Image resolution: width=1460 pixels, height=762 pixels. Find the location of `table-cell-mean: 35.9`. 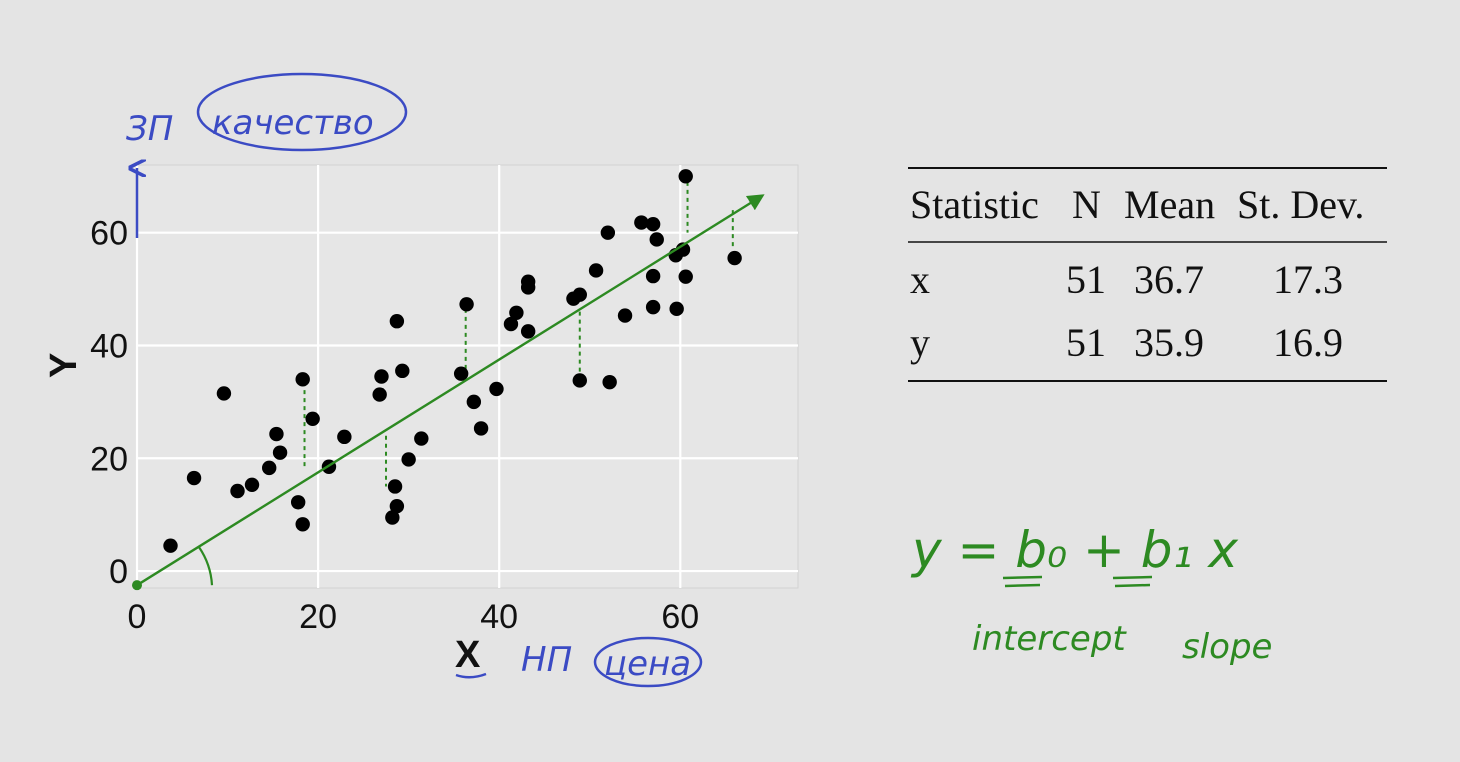

table-cell-mean: 35.9 is located at coordinates (1169, 342).